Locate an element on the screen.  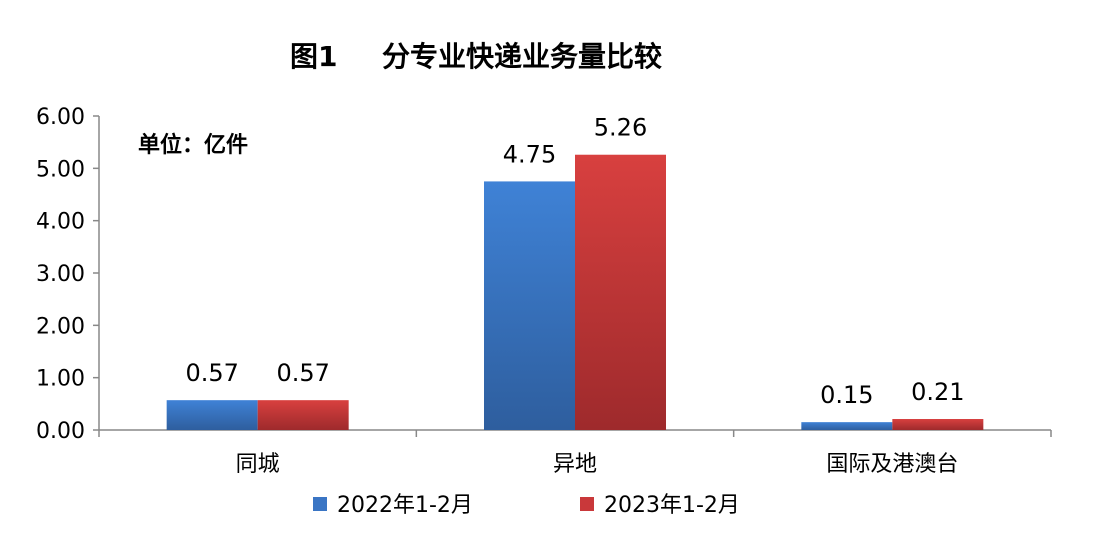
chart-title: 分专业快递业务量比较 is located at coordinates (522, 56).